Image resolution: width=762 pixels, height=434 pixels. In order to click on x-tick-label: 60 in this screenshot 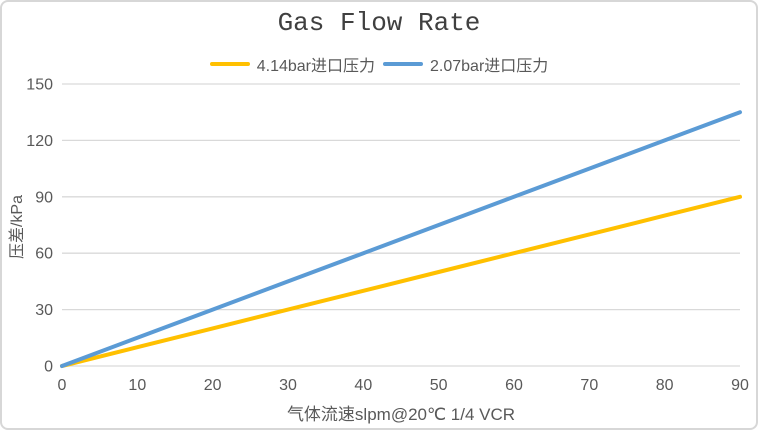, I will do `click(514, 385)`.